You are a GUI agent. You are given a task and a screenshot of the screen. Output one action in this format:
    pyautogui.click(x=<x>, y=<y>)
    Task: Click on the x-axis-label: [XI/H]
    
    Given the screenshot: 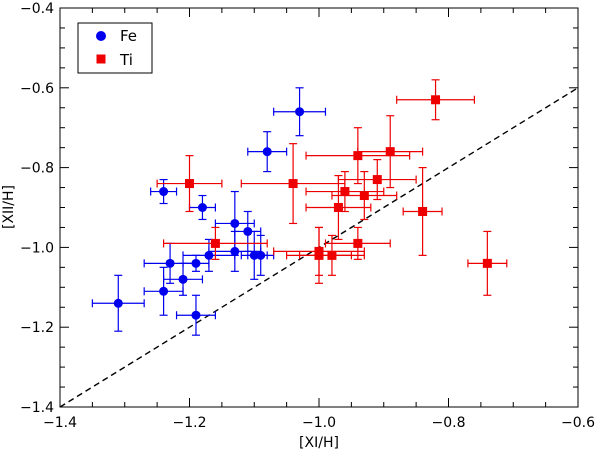 What is the action you would take?
    pyautogui.click(x=319, y=443)
    